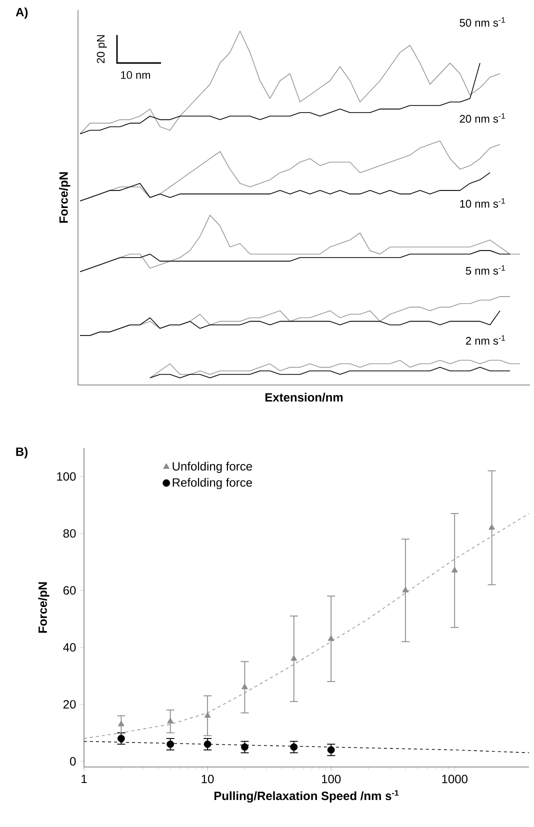 This screenshot has width=534, height=827. Describe the element at coordinates (22, 452) in the screenshot. I see `chart-title: B)` at that location.